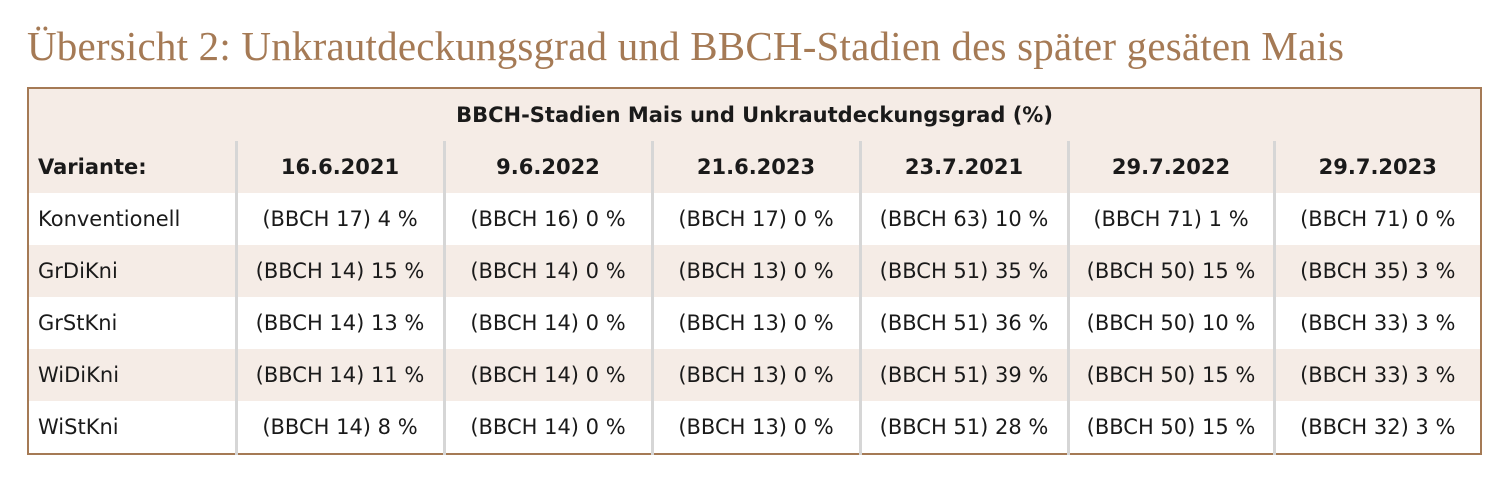 The image size is (1508, 477). What do you see at coordinates (963, 219) in the screenshot?
I see `table-cell: (BBCH 63) 10 %` at bounding box center [963, 219].